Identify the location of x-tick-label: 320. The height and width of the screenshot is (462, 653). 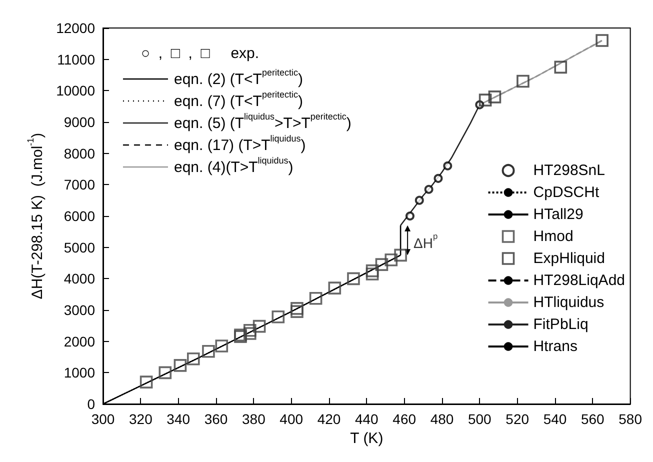
(140, 419).